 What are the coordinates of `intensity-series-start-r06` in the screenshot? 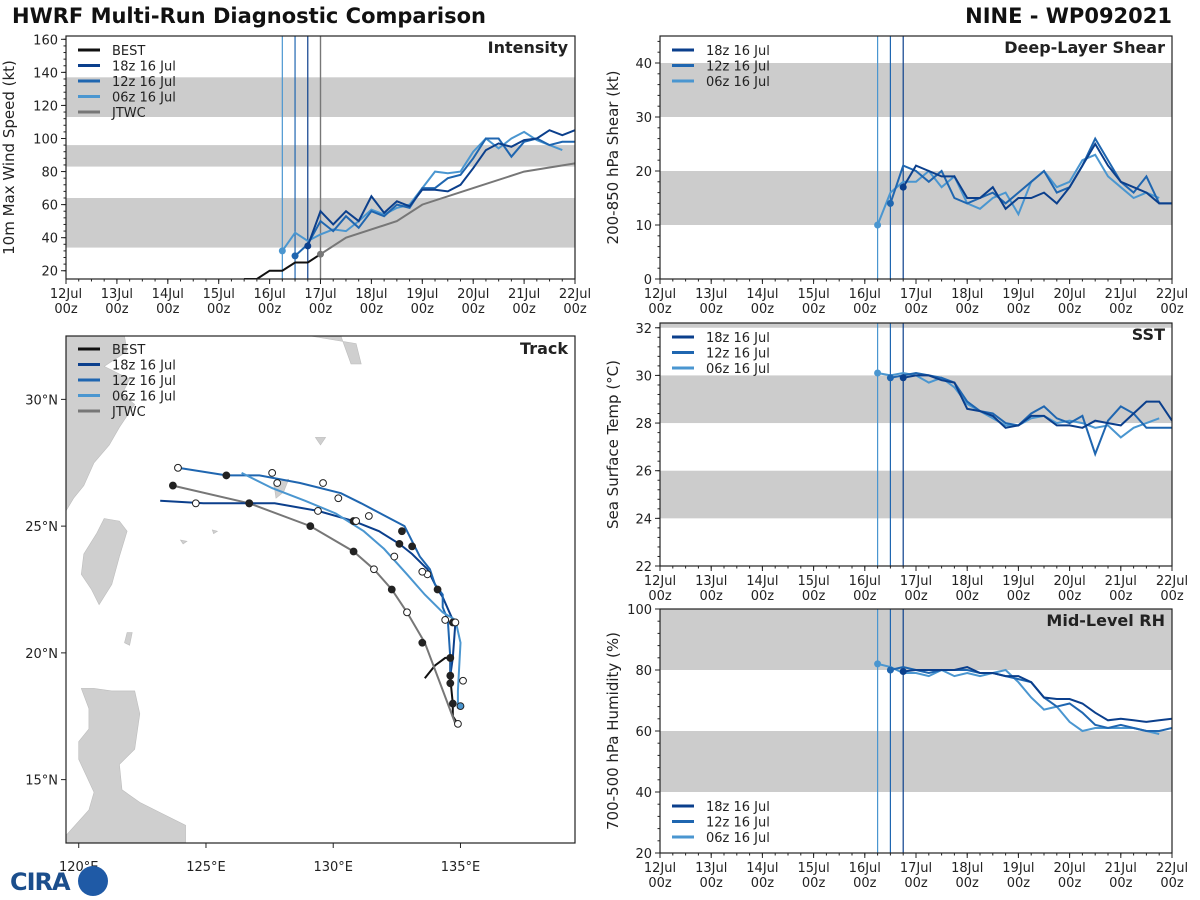 It's located at (282, 251).